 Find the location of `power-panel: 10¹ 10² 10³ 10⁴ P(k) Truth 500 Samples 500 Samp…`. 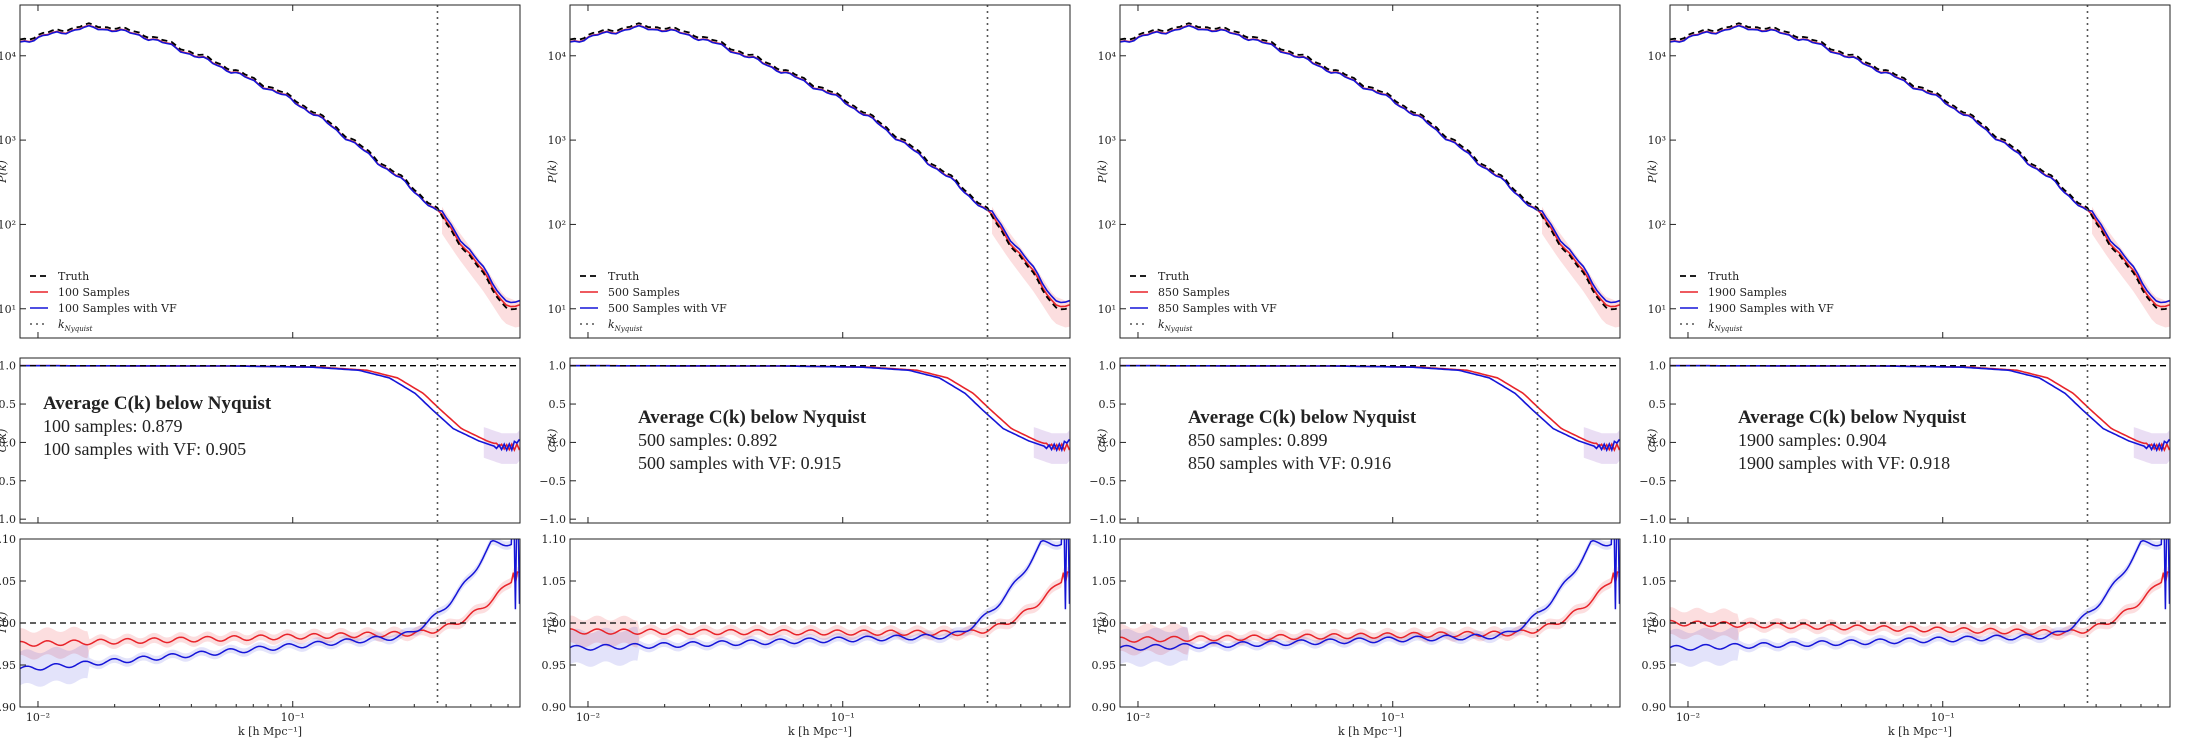

power-panel: 10¹ 10² 10³ 10⁴ P(k) Truth 500 Samples 500 Samp… is located at coordinates (808, 171).